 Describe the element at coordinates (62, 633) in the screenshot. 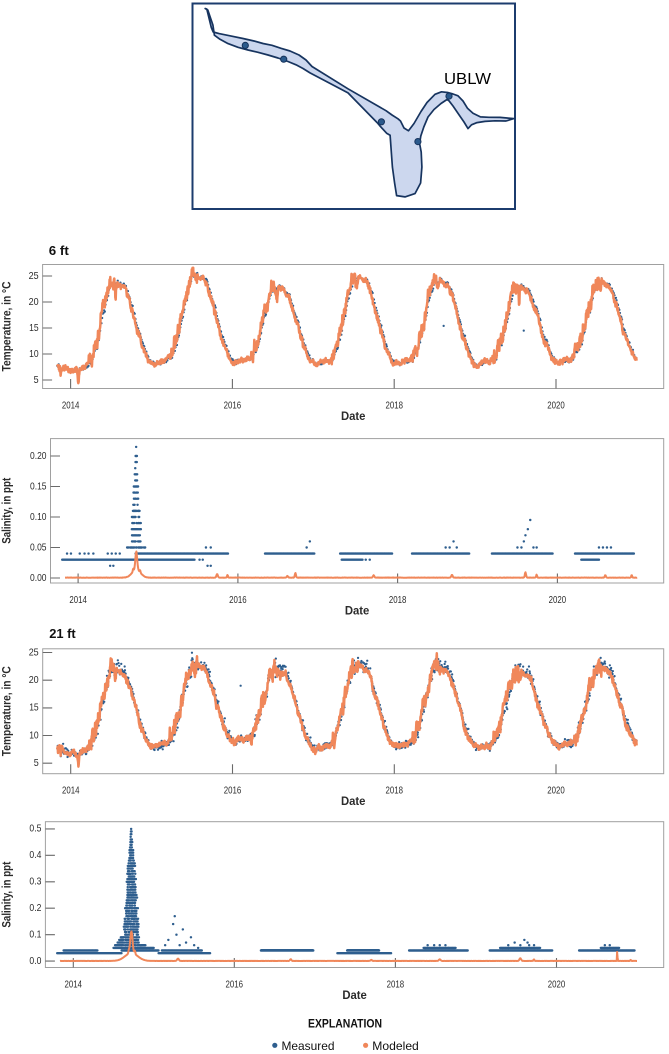

I see `svg-text: 21 ft` at that location.